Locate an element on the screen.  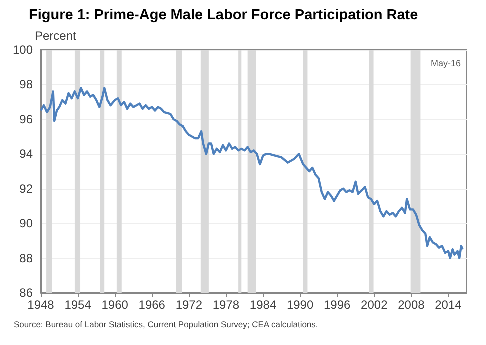
x-tick-label: 1966 is located at coordinates (152, 305).